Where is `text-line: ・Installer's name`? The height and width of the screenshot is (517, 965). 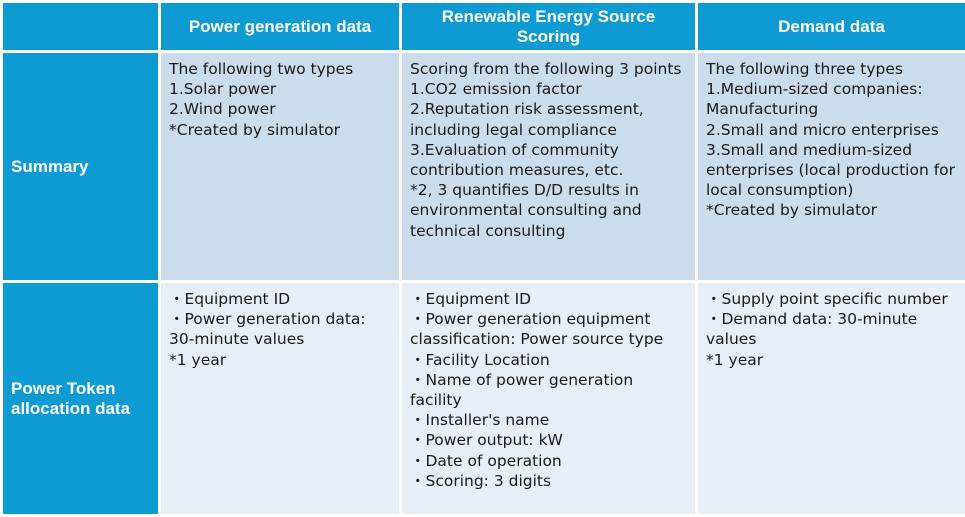
text-line: ・Installer's name is located at coordinates (480, 420).